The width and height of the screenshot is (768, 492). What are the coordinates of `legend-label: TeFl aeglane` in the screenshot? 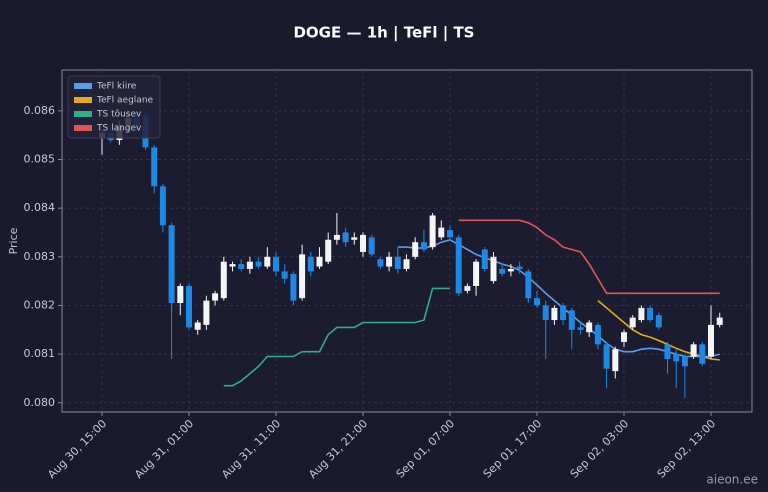 It's located at (125, 101).